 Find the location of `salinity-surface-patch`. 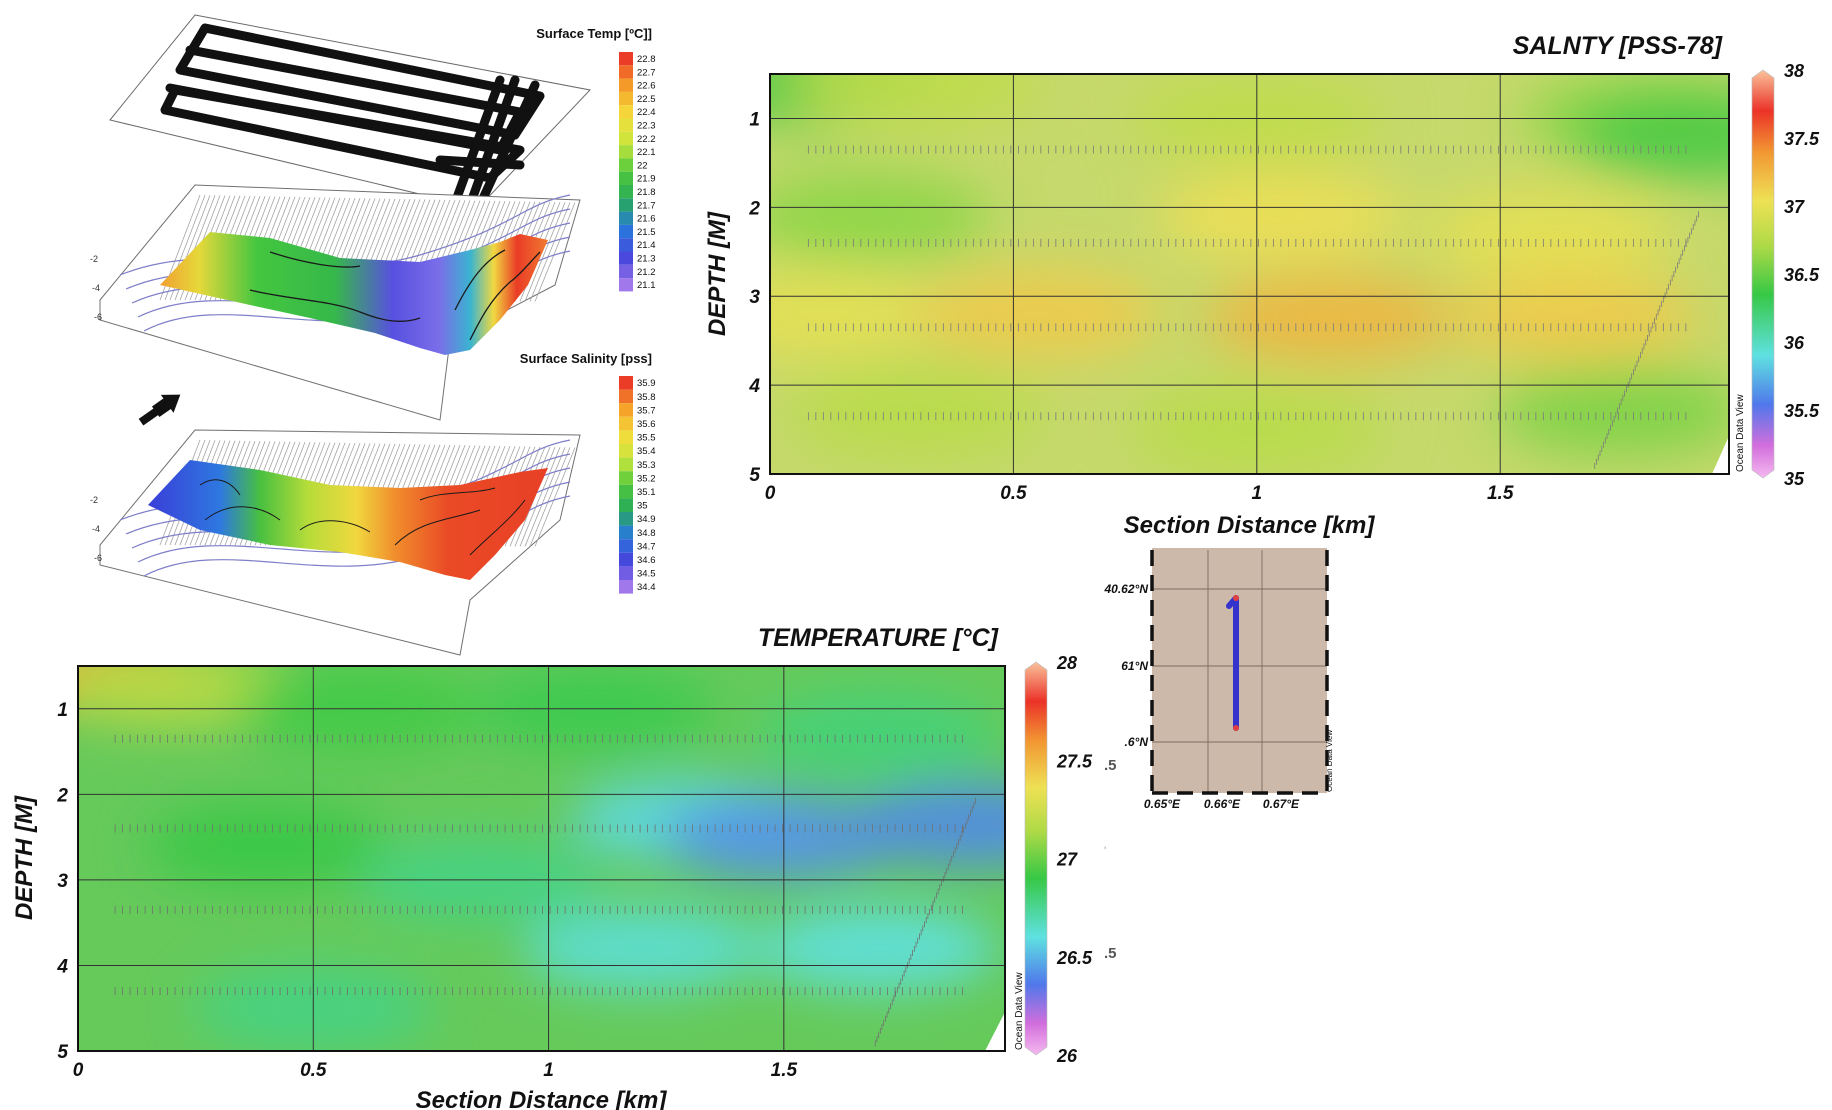

salinity-surface-patch is located at coordinates (348, 520).